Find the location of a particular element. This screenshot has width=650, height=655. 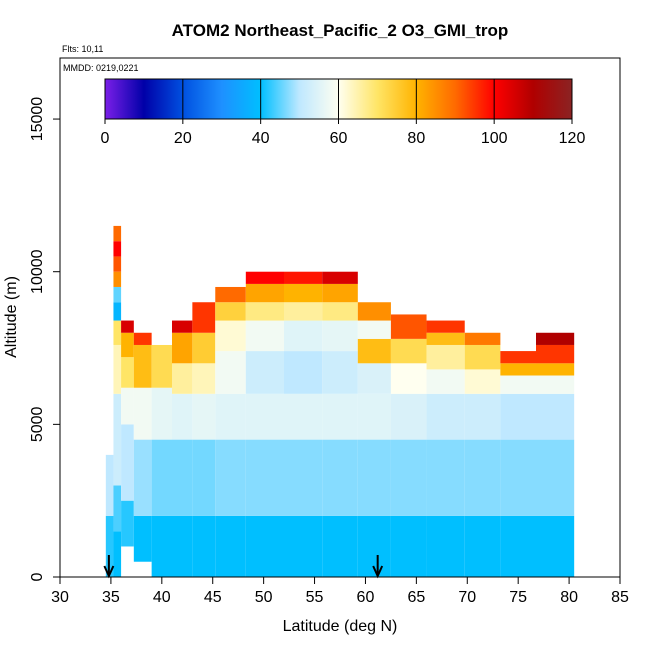

colorbar-tick-label: 120 is located at coordinates (572, 138).